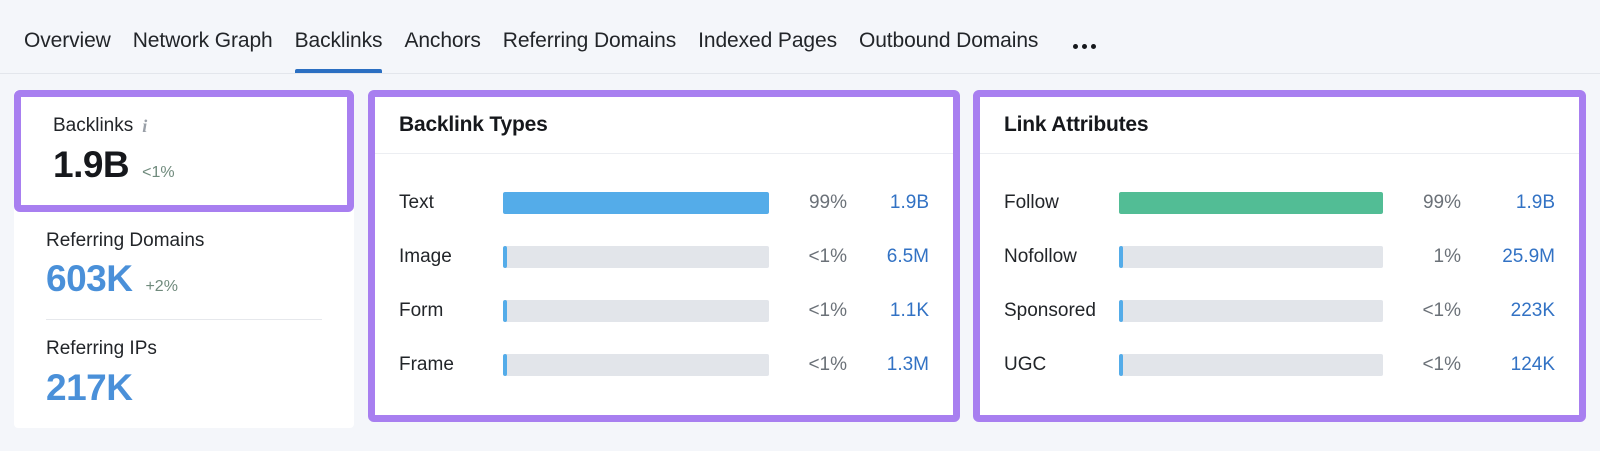 The width and height of the screenshot is (1600, 451). Describe the element at coordinates (93, 125) in the screenshot. I see `metric-label-text: Backlinks` at that location.